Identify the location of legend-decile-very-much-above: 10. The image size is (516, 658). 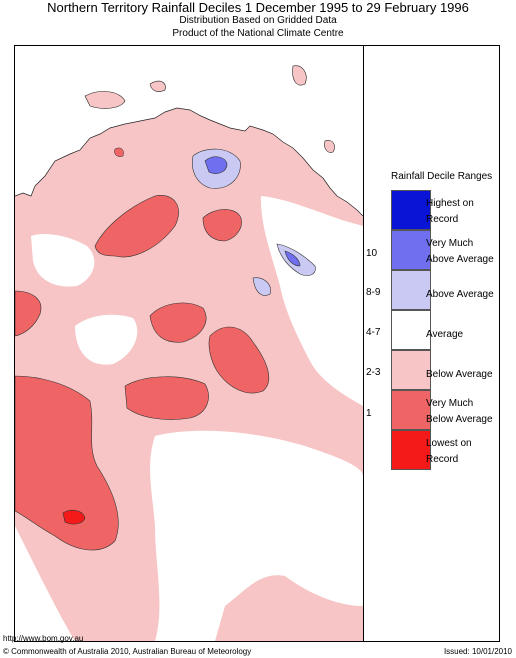
(372, 253).